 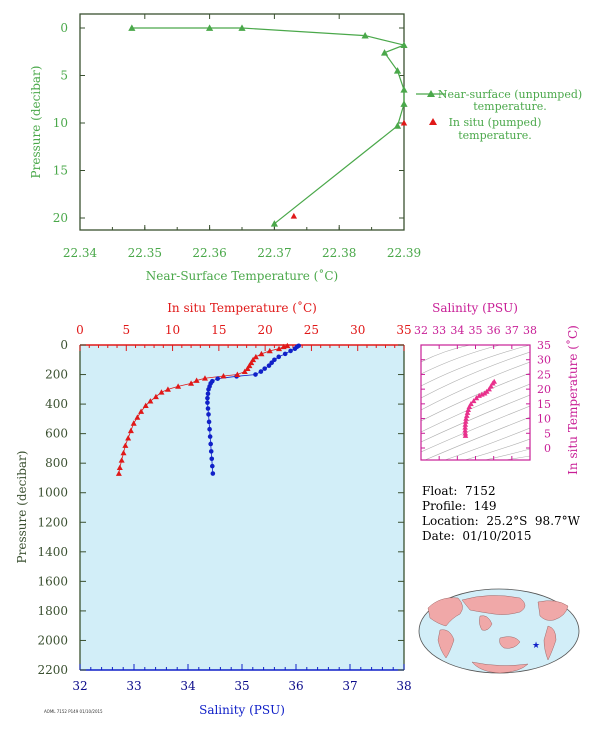 I want to click on ts-x-tick-label: 32, so click(x=421, y=330).